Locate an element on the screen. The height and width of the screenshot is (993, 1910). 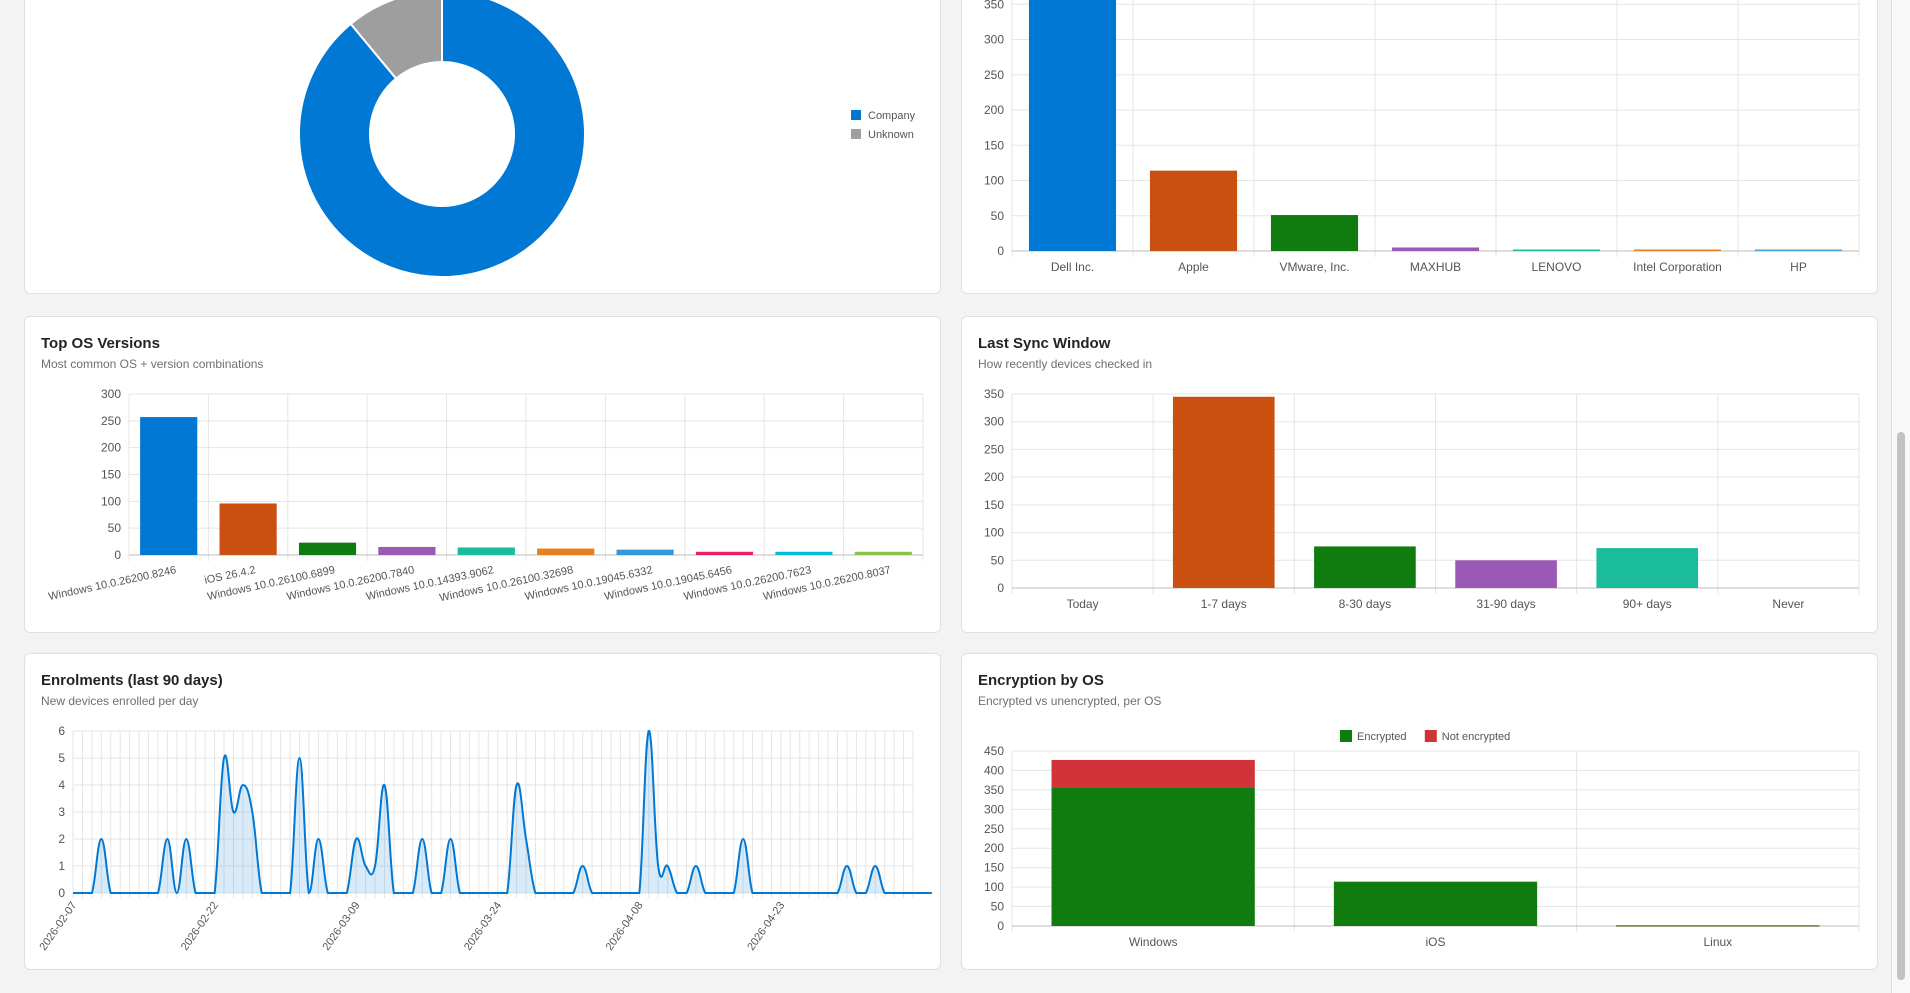
y-tick-label: 2 is located at coordinates (61, 839).